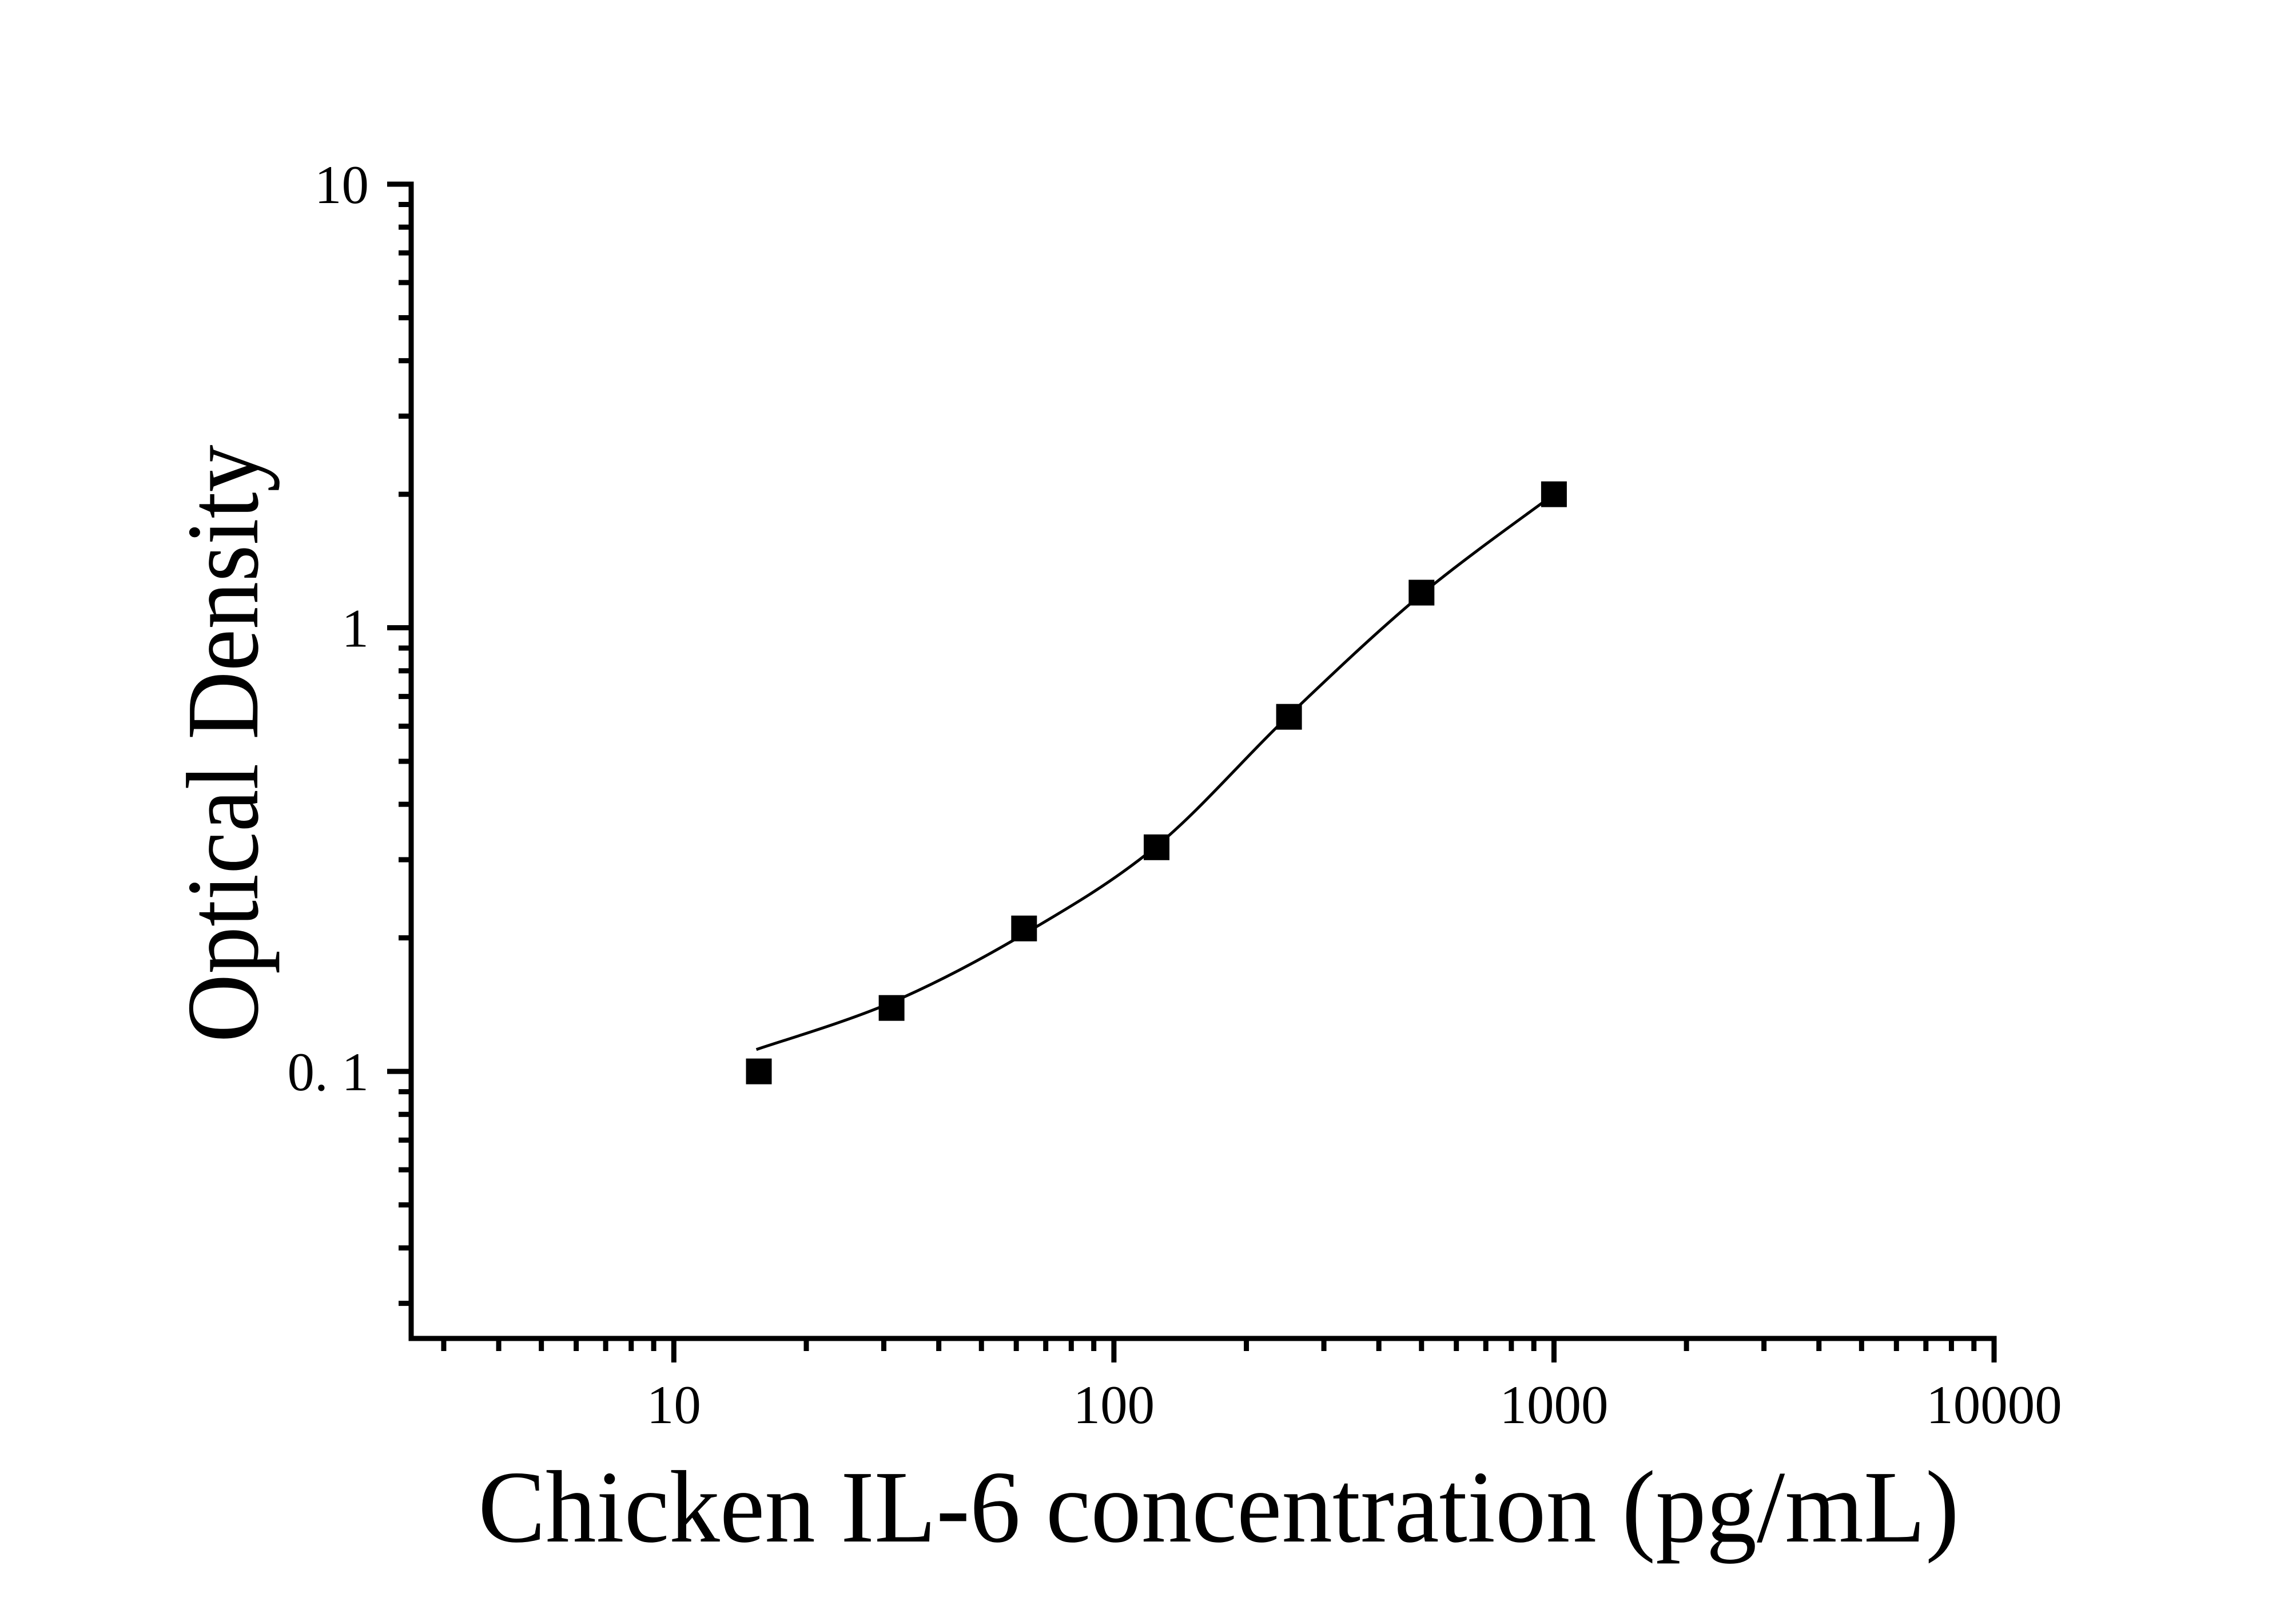  What do you see at coordinates (356, 628) in the screenshot?
I see `y-tick-label: 1` at bounding box center [356, 628].